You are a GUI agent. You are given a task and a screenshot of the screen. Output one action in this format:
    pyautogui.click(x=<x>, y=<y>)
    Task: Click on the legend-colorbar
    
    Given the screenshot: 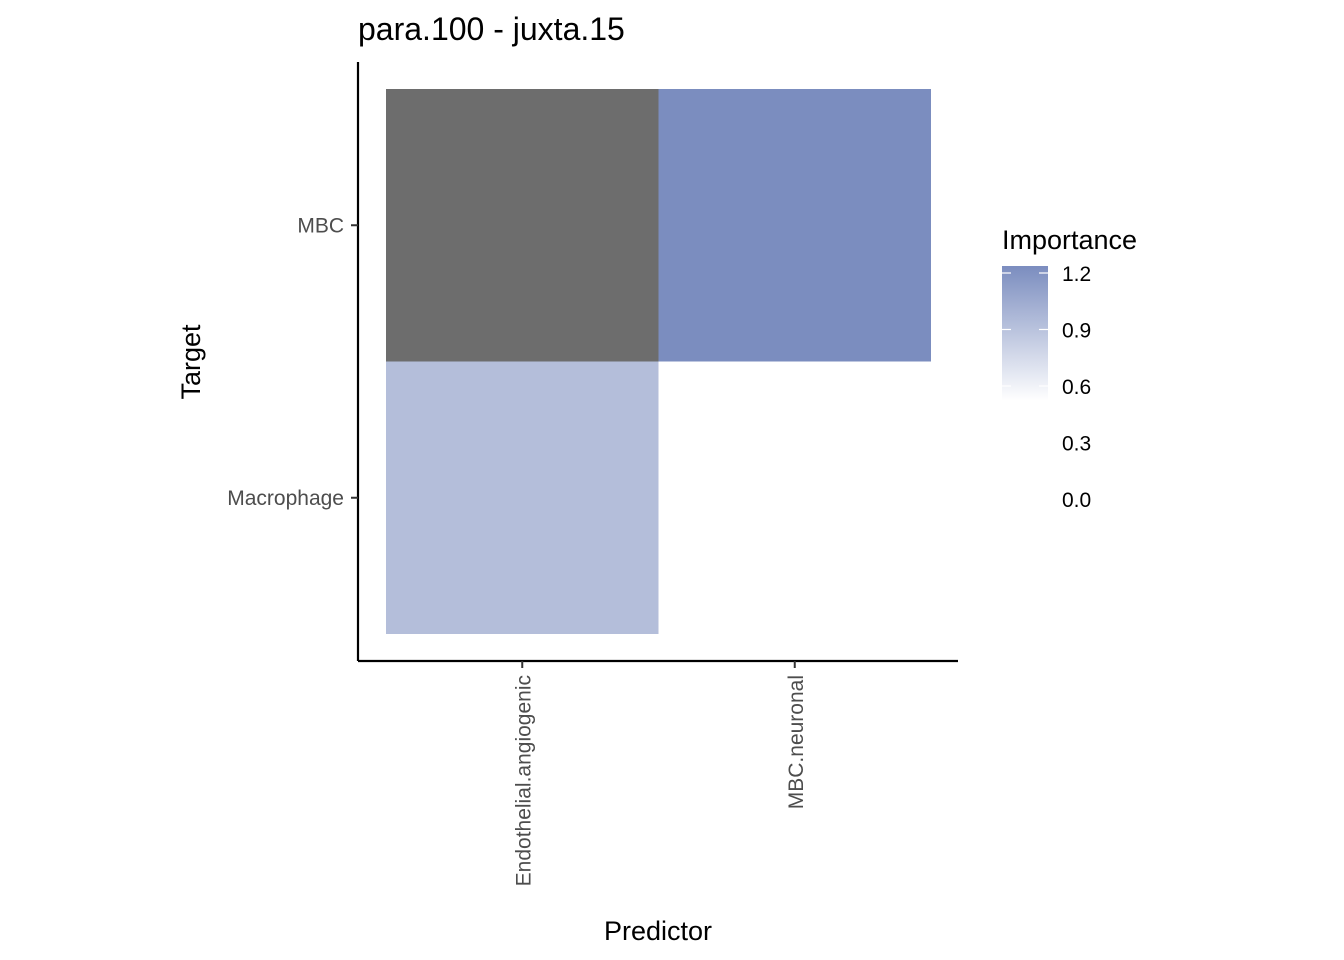 What is the action you would take?
    pyautogui.click(x=1025, y=333)
    